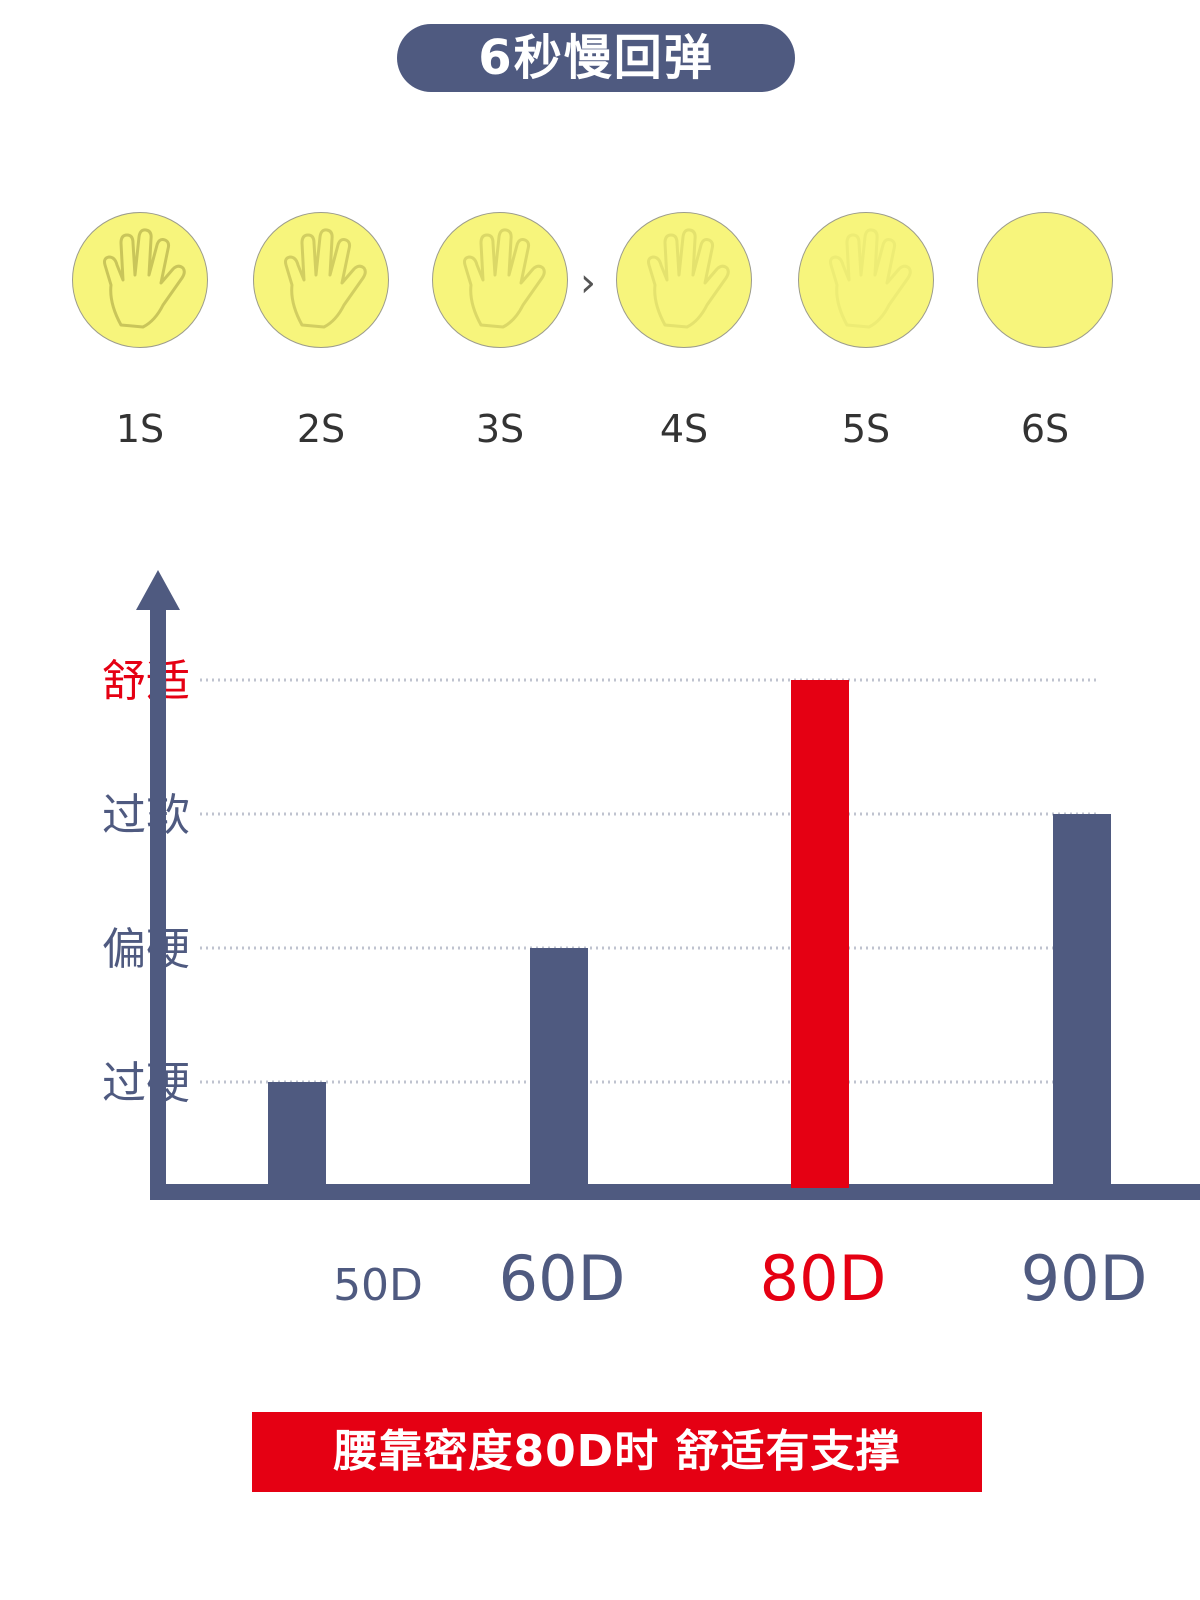 The width and height of the screenshot is (1200, 1600). Describe the element at coordinates (684, 429) in the screenshot. I see `step-label: 4S` at that location.